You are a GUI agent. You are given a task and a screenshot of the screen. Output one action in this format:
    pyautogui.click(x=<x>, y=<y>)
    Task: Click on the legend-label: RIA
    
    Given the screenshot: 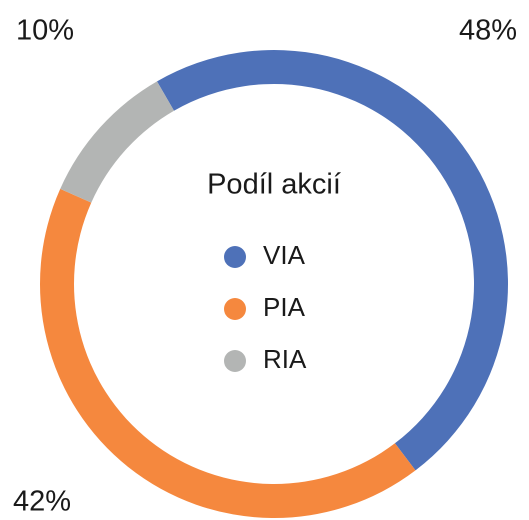 What is the action you would take?
    pyautogui.click(x=285, y=359)
    